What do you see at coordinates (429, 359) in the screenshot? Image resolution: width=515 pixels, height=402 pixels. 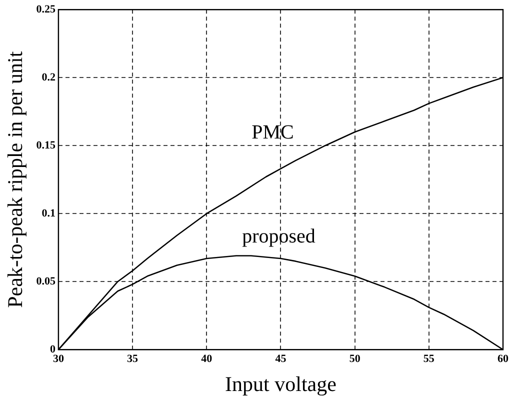 I see `x-tick-label: 55` at bounding box center [429, 359].